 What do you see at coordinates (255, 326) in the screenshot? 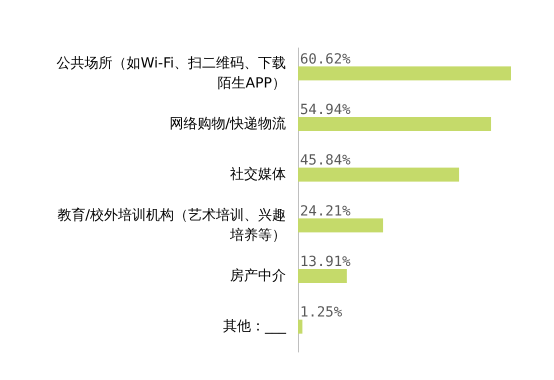
I see `y-tick-label: 其他：___` at bounding box center [255, 326].